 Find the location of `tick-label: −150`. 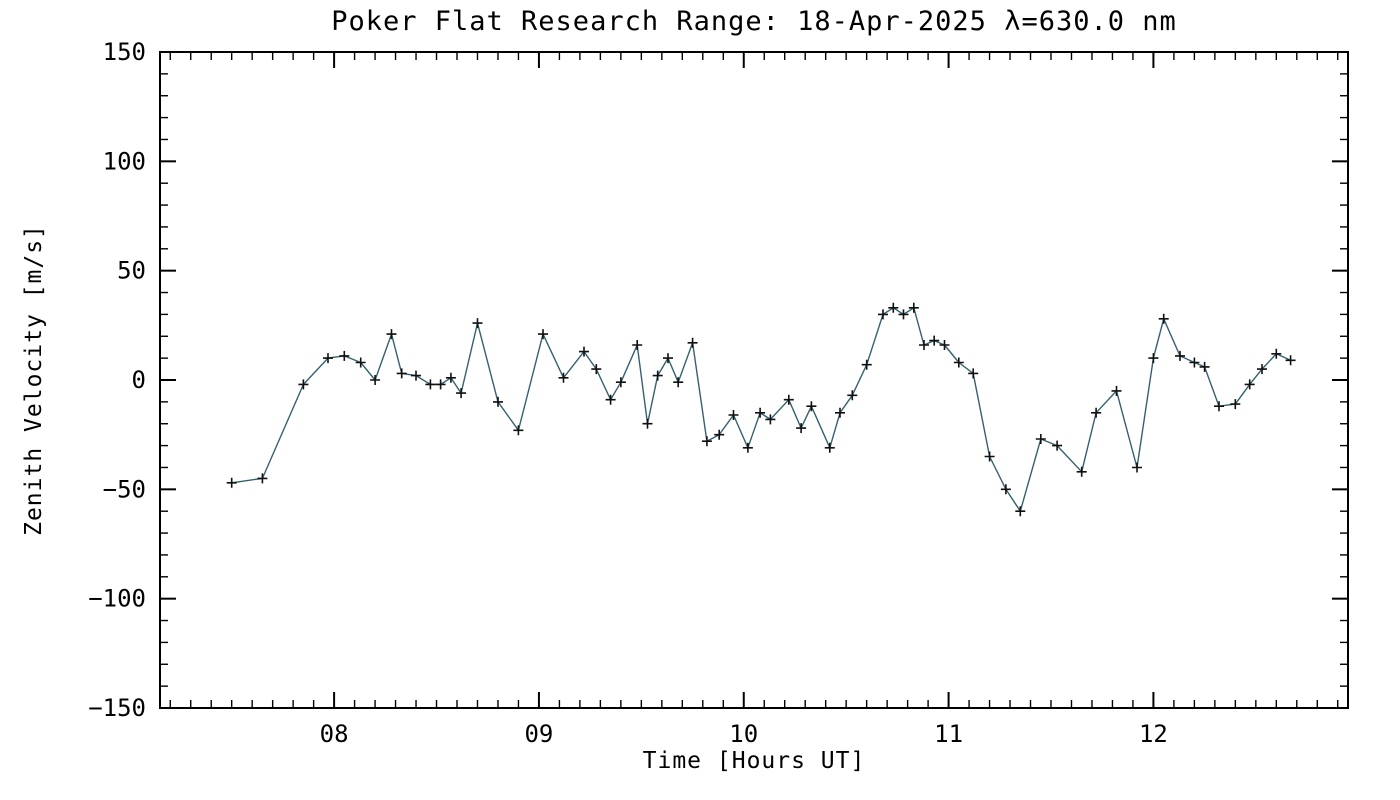

tick-label: −150 is located at coordinates (117, 708).